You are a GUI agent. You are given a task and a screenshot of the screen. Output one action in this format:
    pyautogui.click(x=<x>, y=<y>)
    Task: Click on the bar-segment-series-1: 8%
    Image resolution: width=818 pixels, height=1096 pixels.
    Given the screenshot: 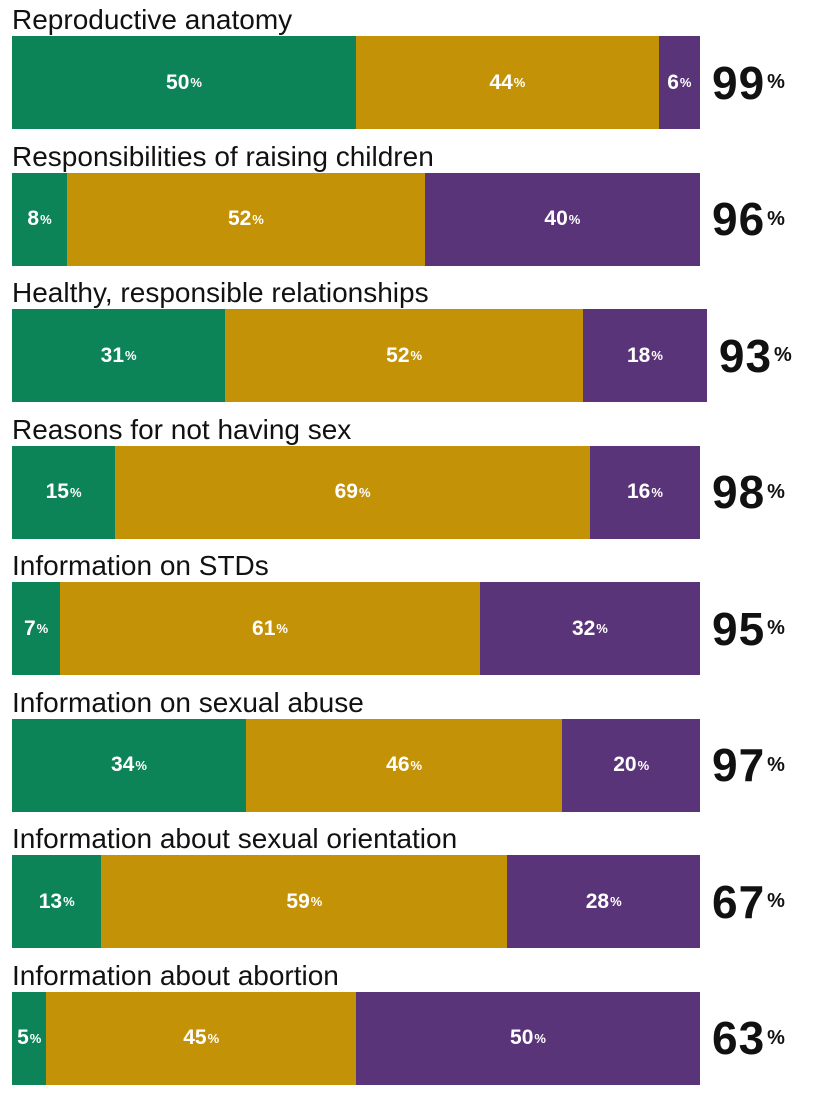 What is the action you would take?
    pyautogui.click(x=40, y=219)
    